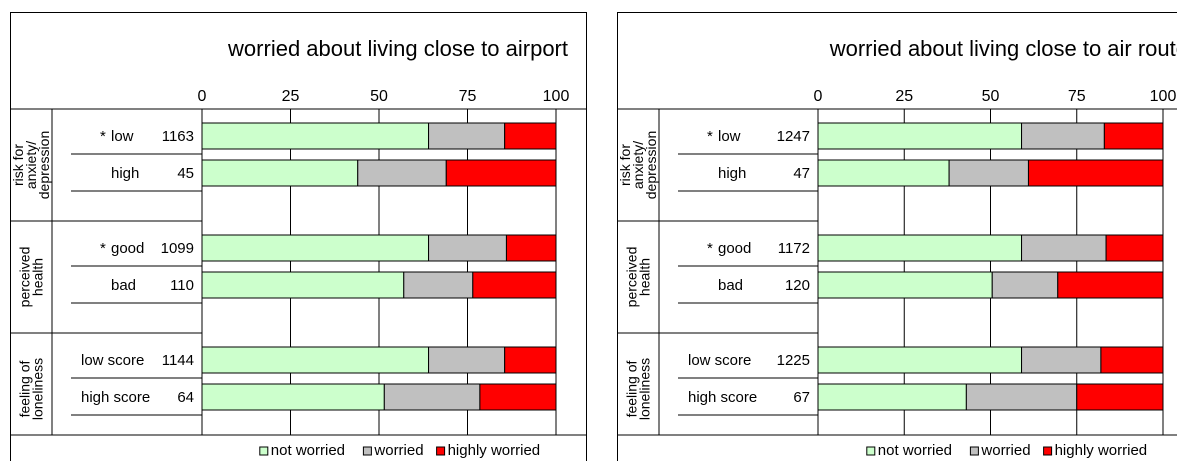  What do you see at coordinates (178, 360) in the screenshot?
I see `row-count: 1144` at bounding box center [178, 360].